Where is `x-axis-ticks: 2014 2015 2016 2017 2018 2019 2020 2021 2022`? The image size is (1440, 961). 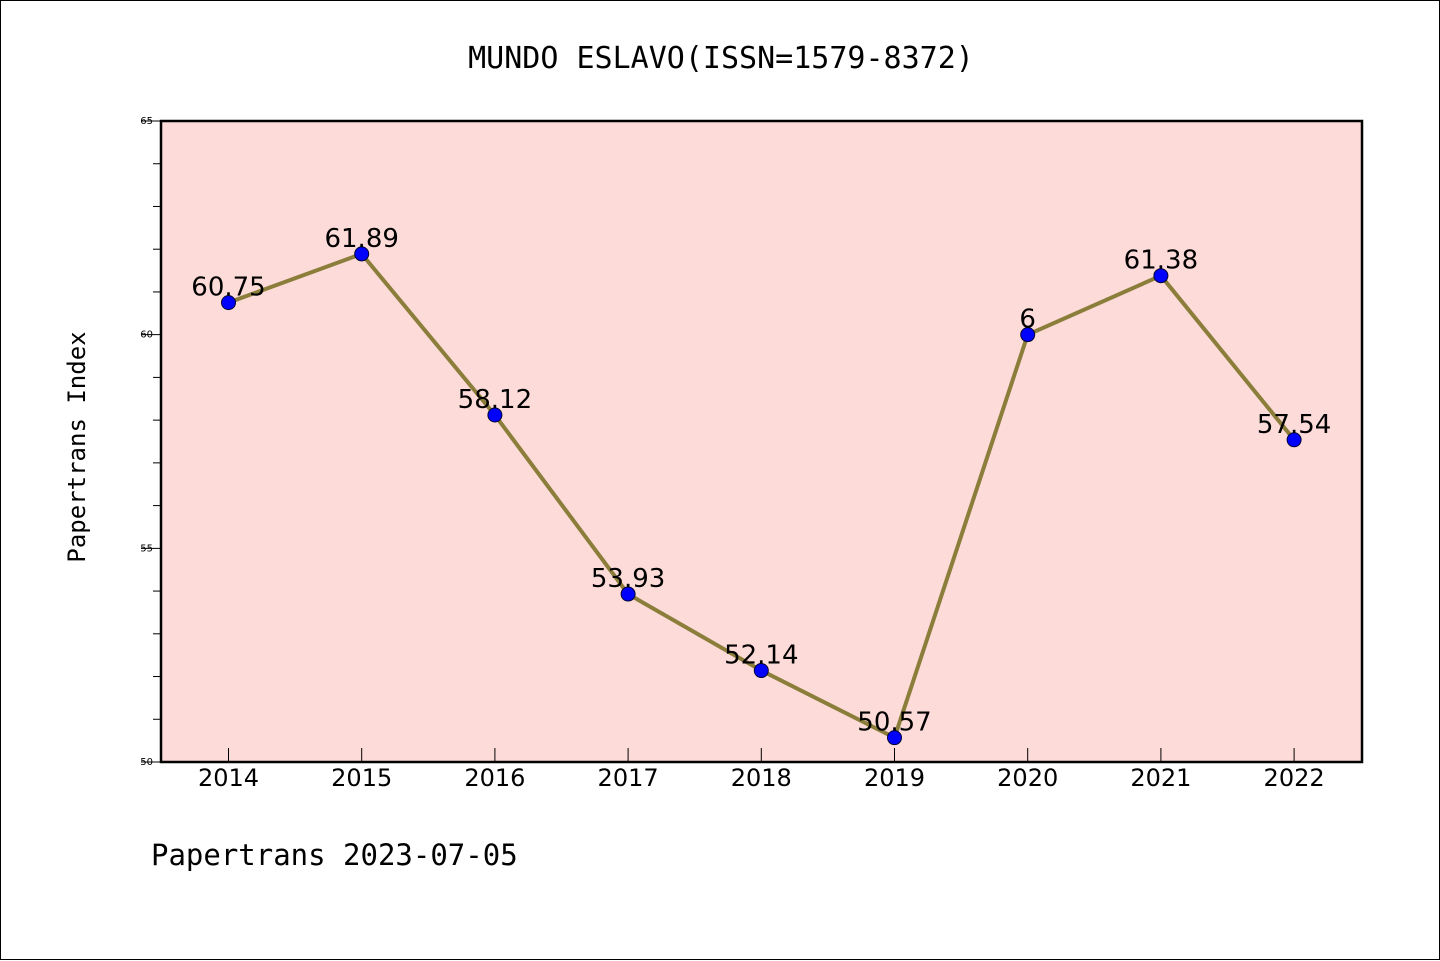 x-axis-ticks: 2014 2015 2016 2017 2018 2019 2020 2021 2022 is located at coordinates (761, 770).